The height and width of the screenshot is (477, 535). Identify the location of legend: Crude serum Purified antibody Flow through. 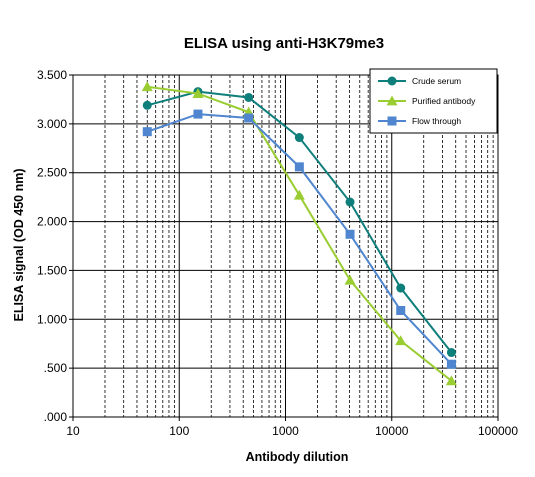
(433, 101).